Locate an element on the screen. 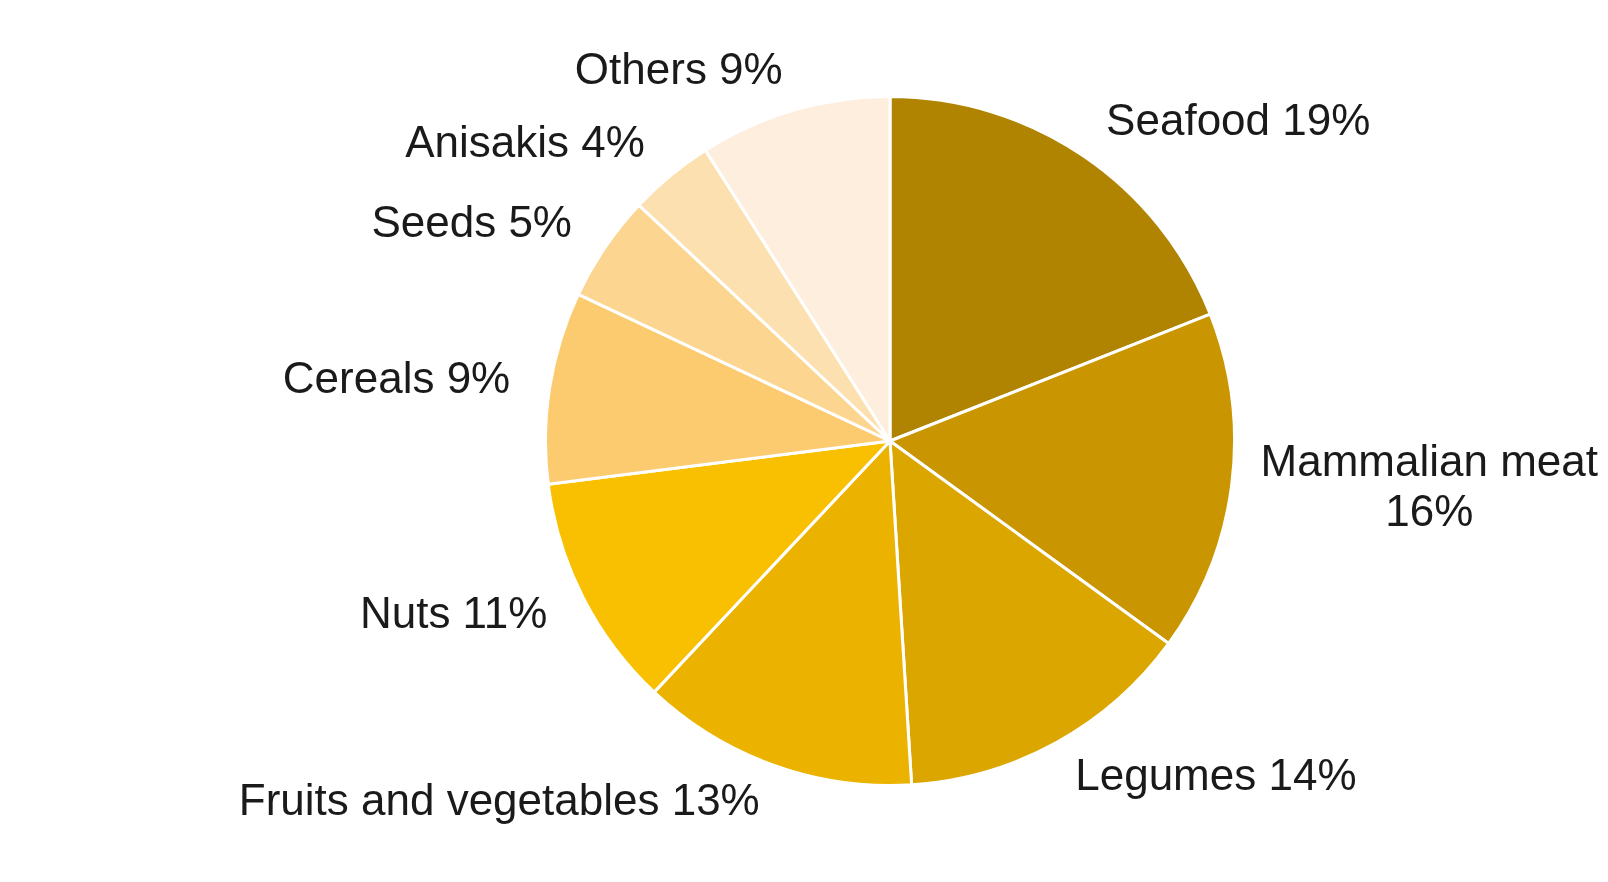 This screenshot has width=1608, height=882. slice-label: Seafood 19% is located at coordinates (1238, 120).